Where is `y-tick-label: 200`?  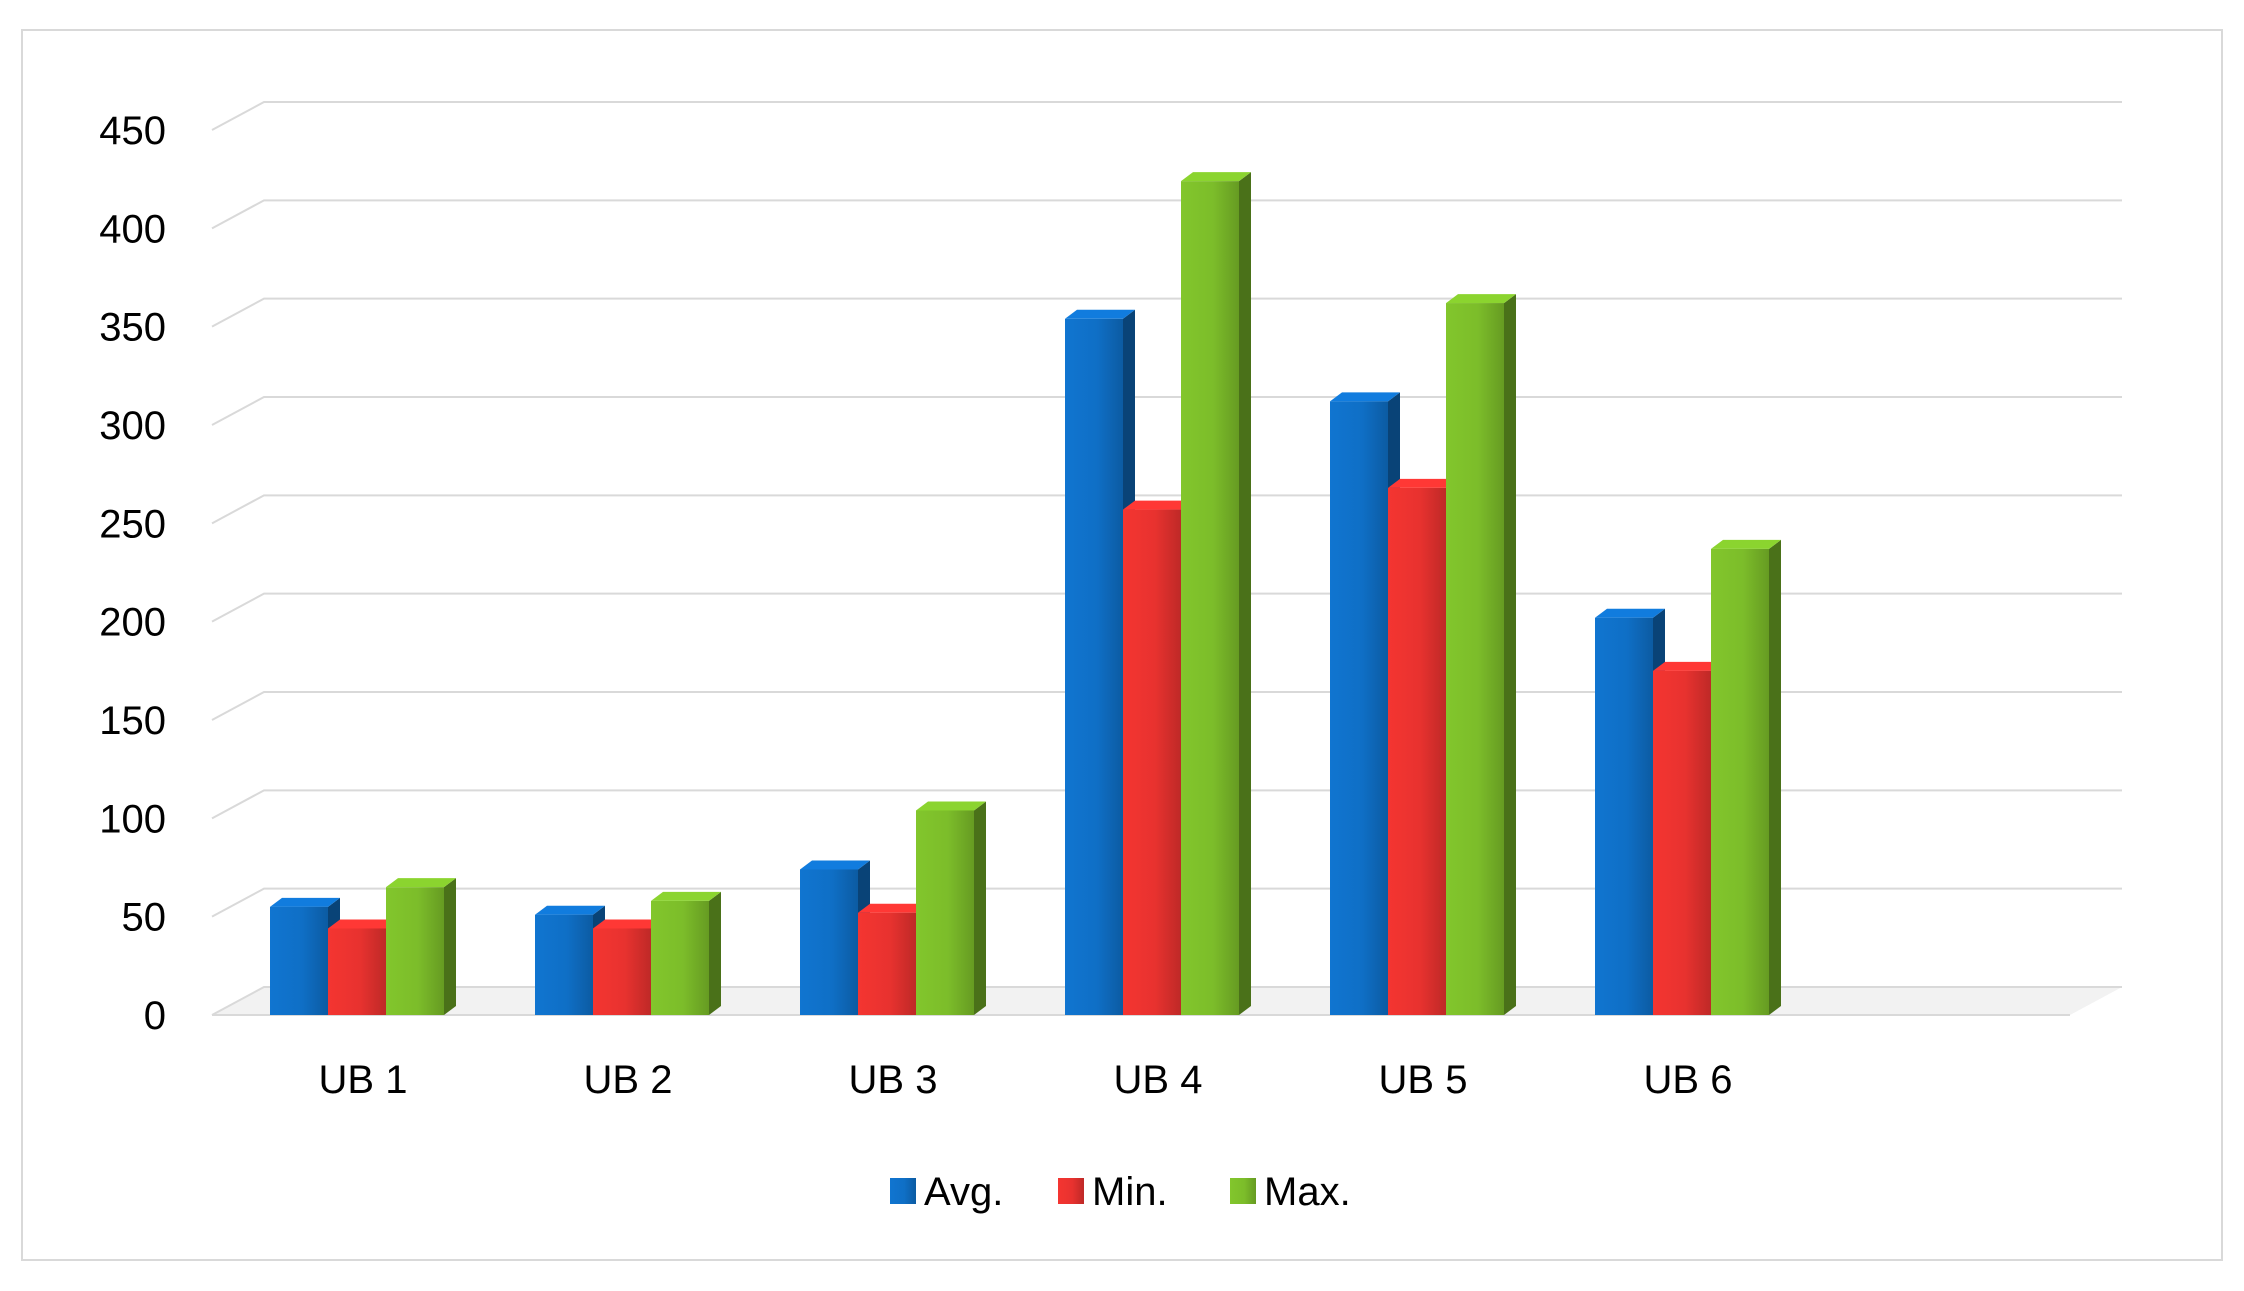
y-tick-label: 200 is located at coordinates (132, 623).